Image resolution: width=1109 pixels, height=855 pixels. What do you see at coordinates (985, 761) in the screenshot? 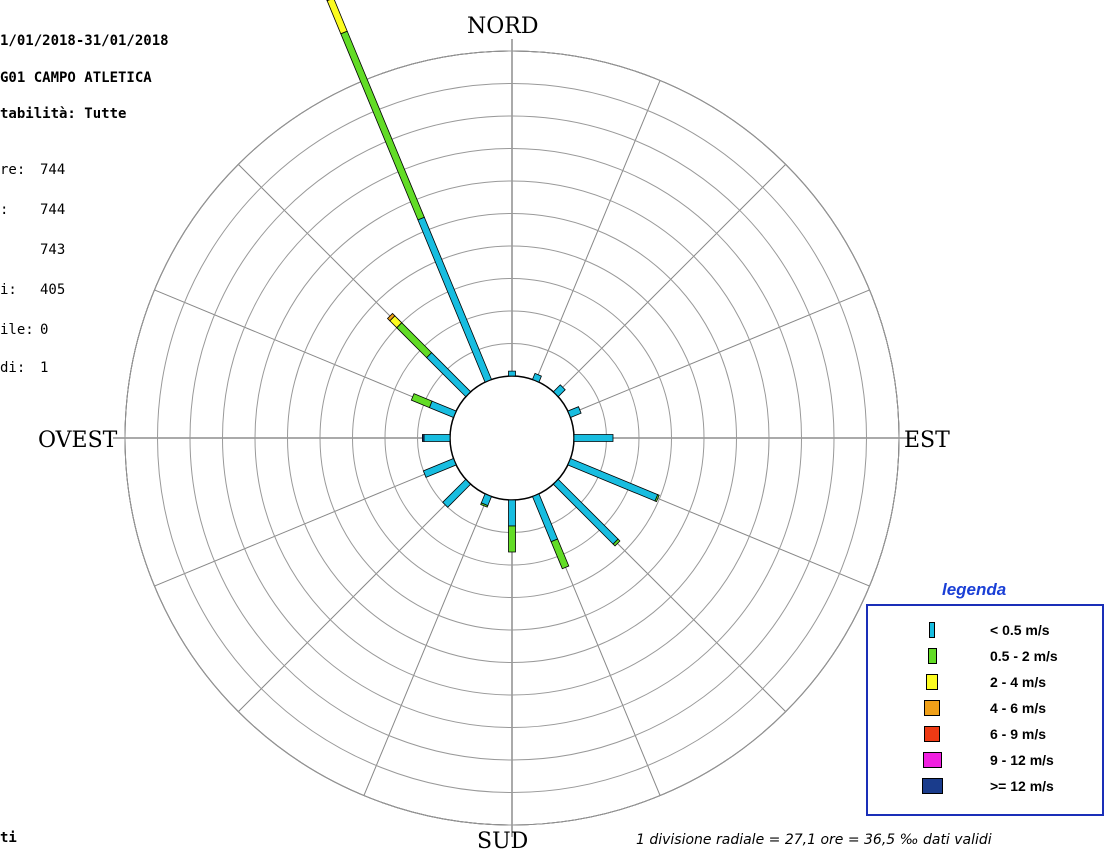
I see `legend-item: 9 - 12 m/s` at bounding box center [985, 761].